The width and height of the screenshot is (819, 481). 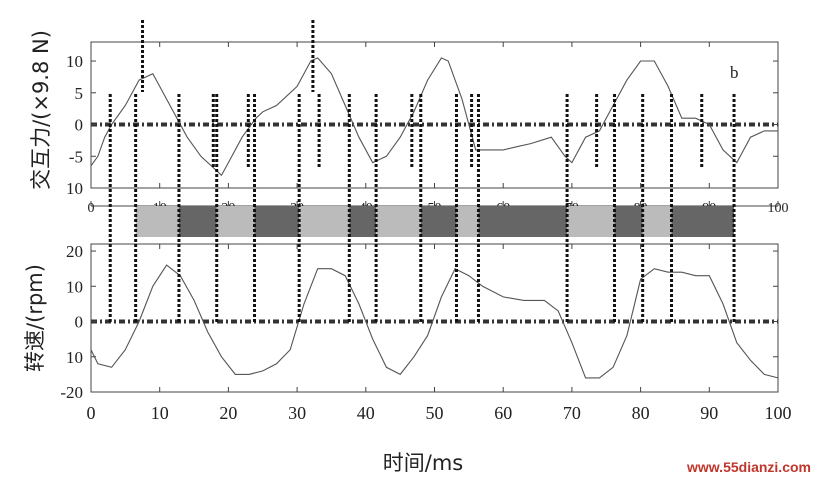 I want to click on top-y-axis-label: 交互力/(×9.8 N), so click(x=41, y=110).